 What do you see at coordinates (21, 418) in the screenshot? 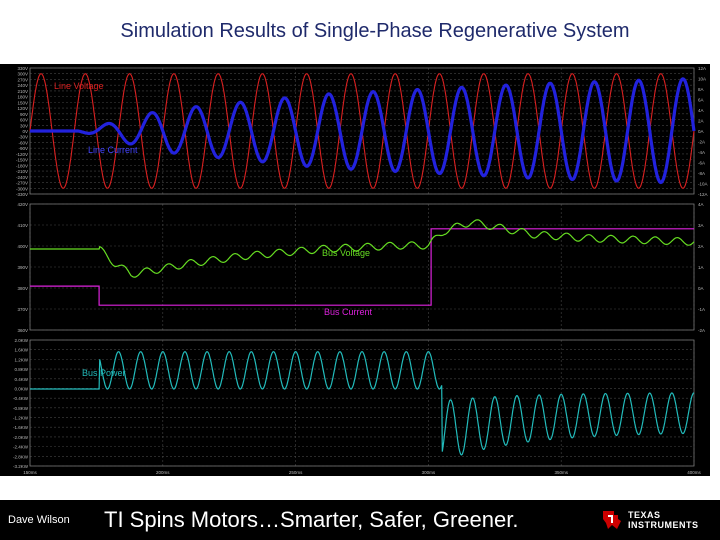
I see `y-tick-label-left: -1.2KW` at bounding box center [21, 418].